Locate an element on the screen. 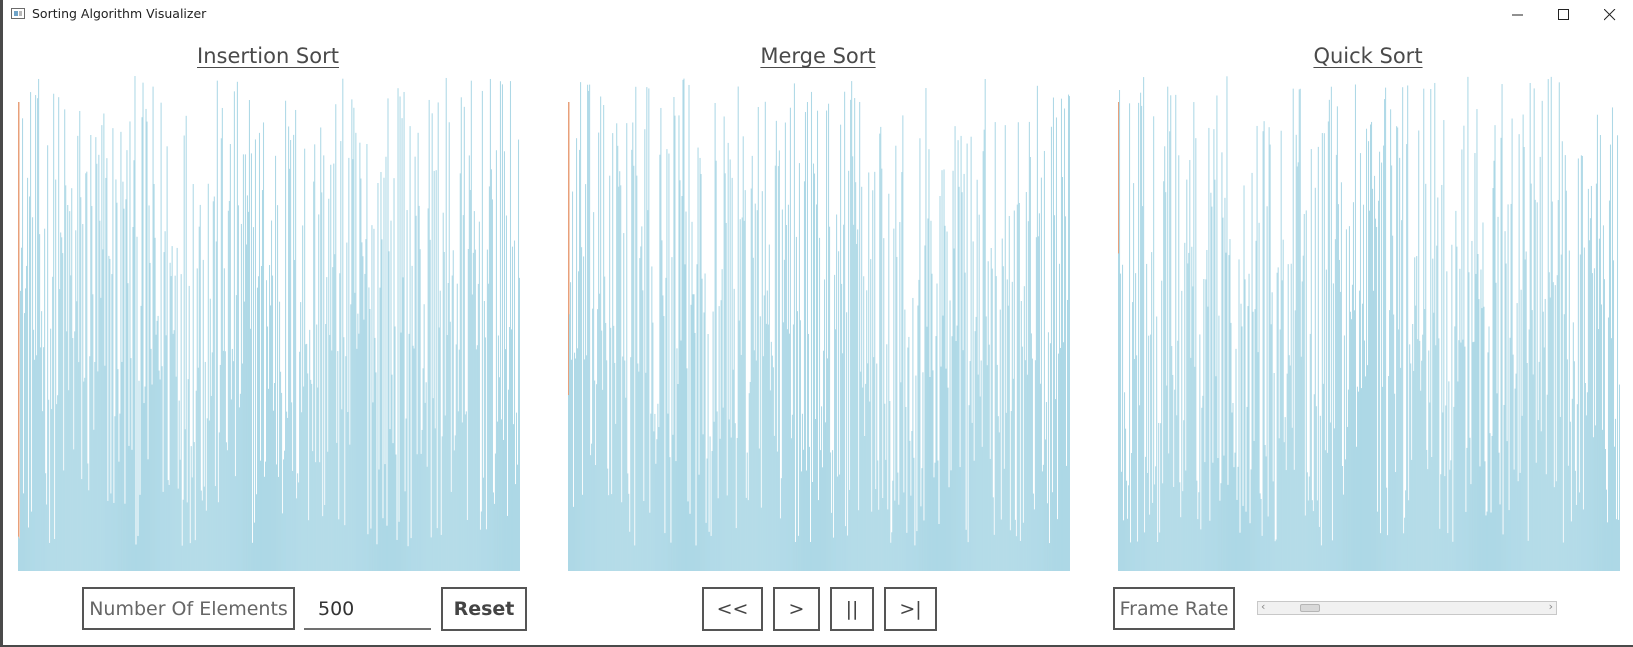 This screenshot has height=647, width=1633. maximize-button is located at coordinates (1564, 15).